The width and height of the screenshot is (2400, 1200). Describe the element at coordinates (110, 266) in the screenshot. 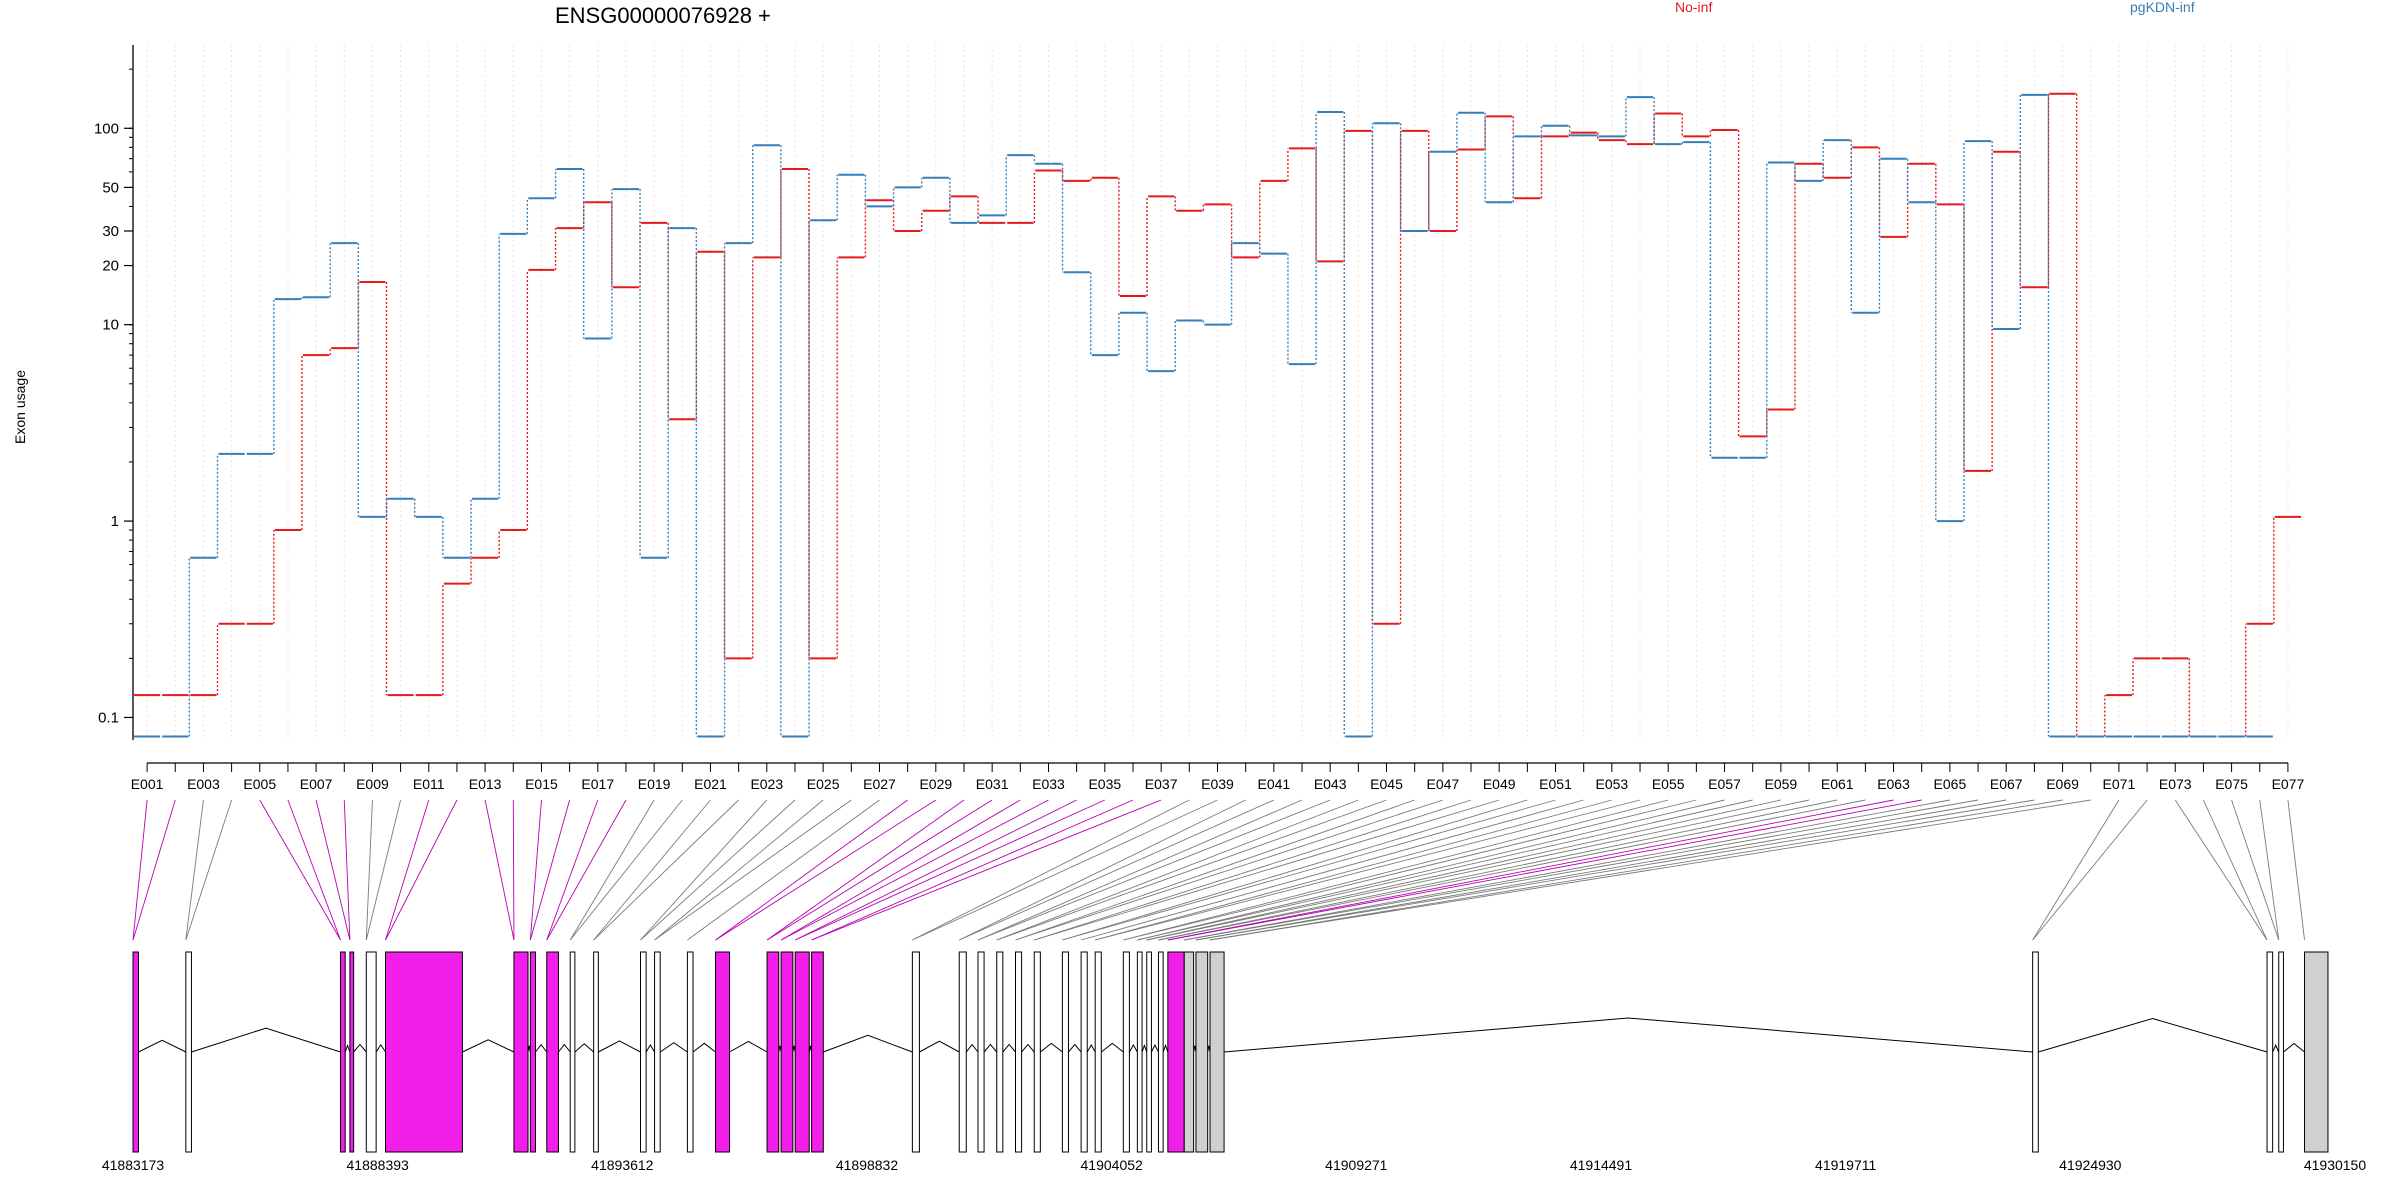

I see `y-tick-label: 20` at that location.